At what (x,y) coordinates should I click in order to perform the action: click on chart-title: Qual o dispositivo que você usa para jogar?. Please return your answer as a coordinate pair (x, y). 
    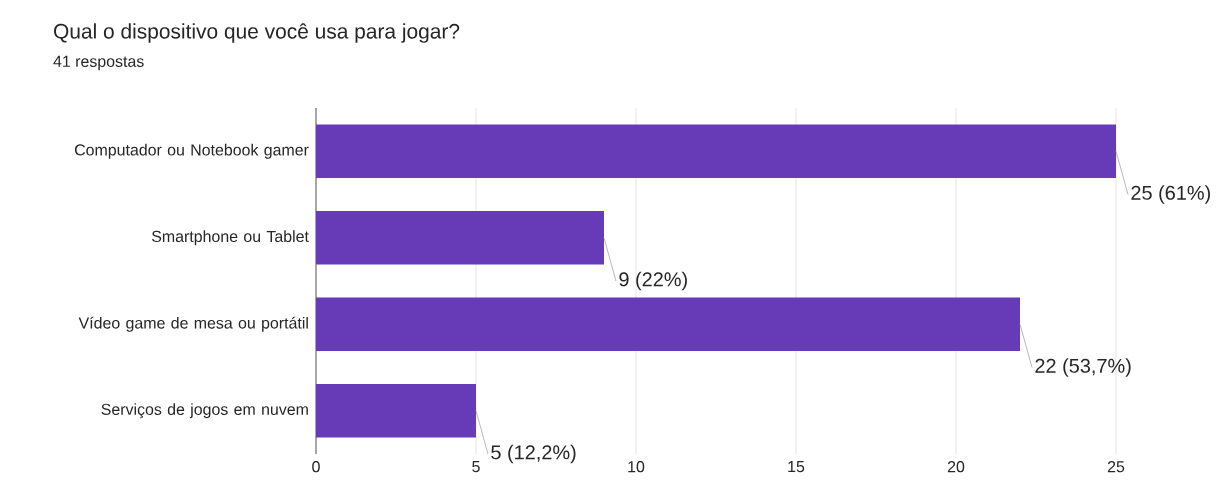
    Looking at the image, I should click on (257, 33).